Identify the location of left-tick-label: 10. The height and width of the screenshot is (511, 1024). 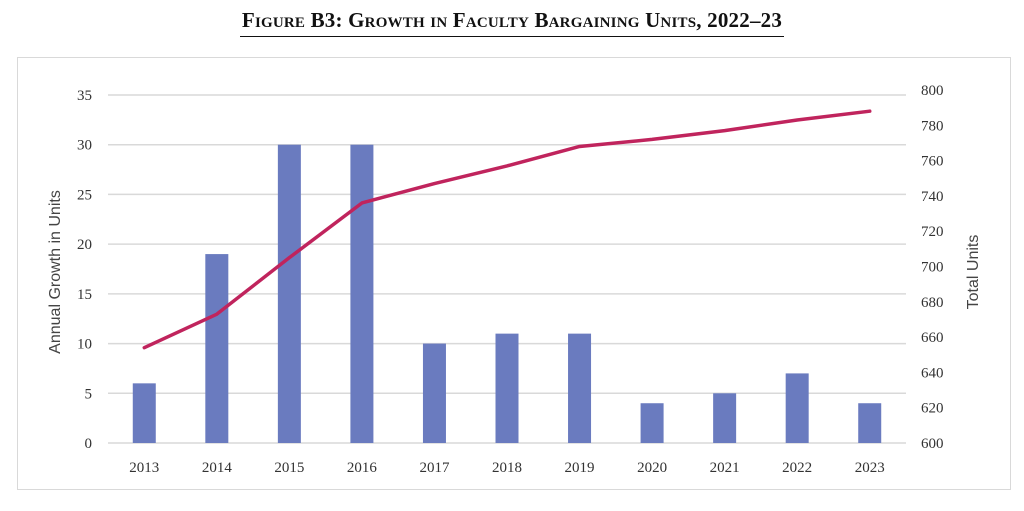
(84, 345).